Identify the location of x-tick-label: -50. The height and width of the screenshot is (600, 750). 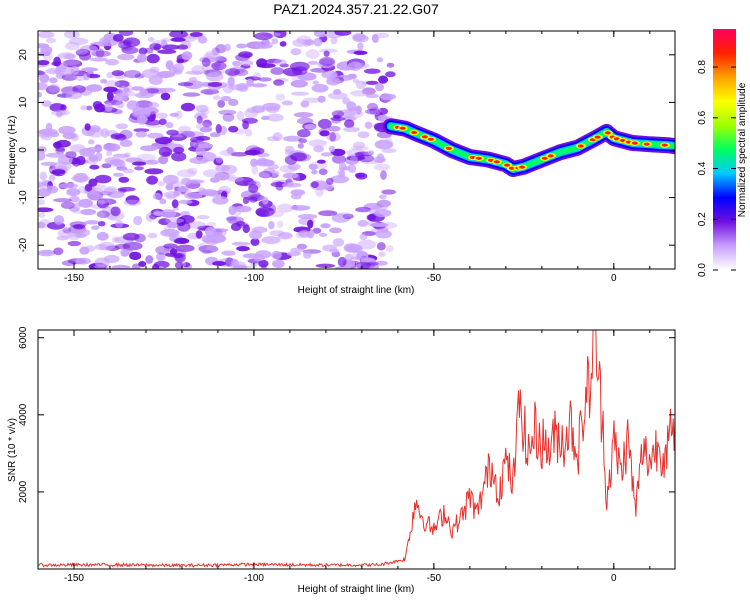
(434, 578).